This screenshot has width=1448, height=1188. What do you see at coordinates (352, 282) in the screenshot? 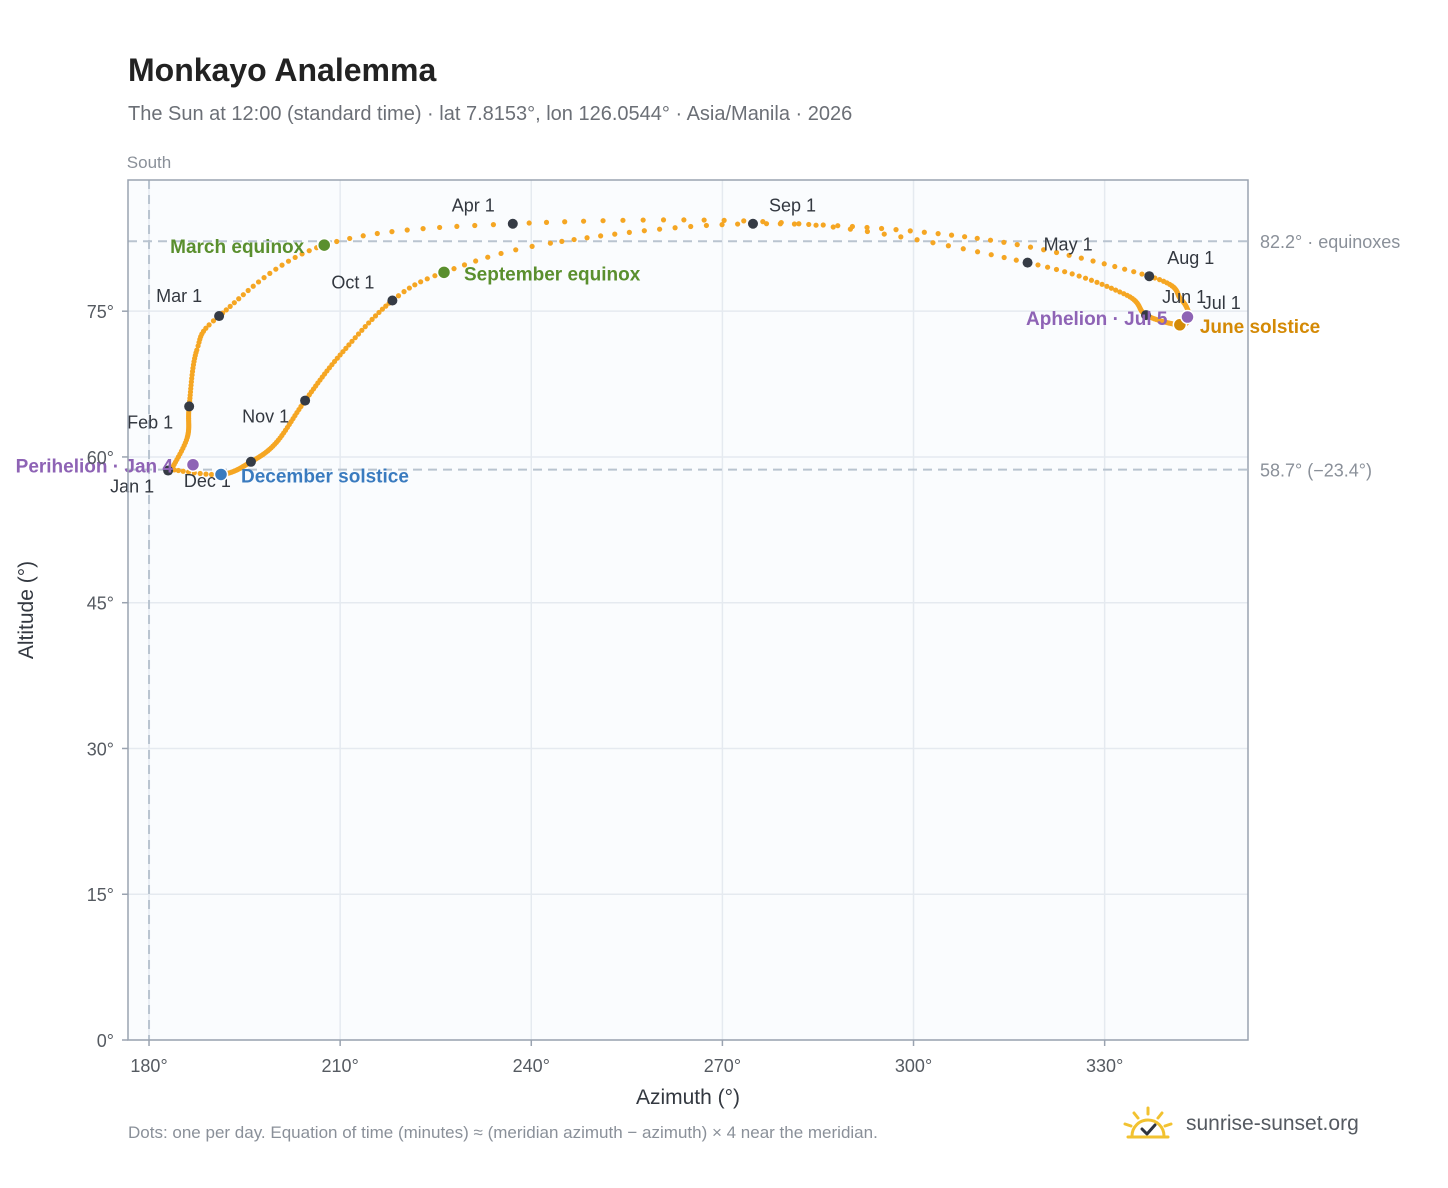
I see `month-marker-label: Oct 1` at bounding box center [352, 282].